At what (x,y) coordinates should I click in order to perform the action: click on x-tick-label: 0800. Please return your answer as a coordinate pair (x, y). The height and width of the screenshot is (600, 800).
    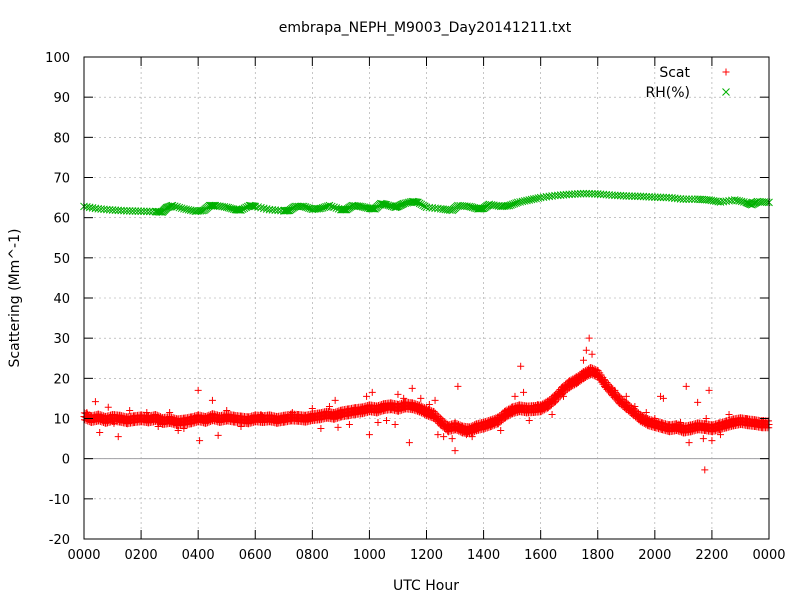
    Looking at the image, I should click on (312, 555).